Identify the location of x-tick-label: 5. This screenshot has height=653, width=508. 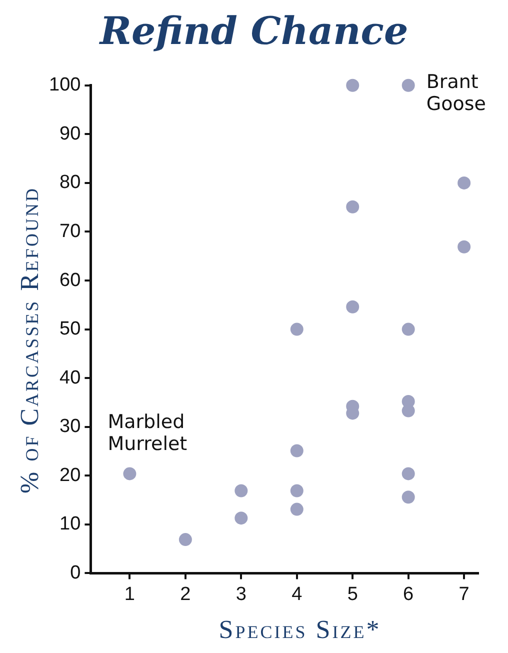
(352, 594).